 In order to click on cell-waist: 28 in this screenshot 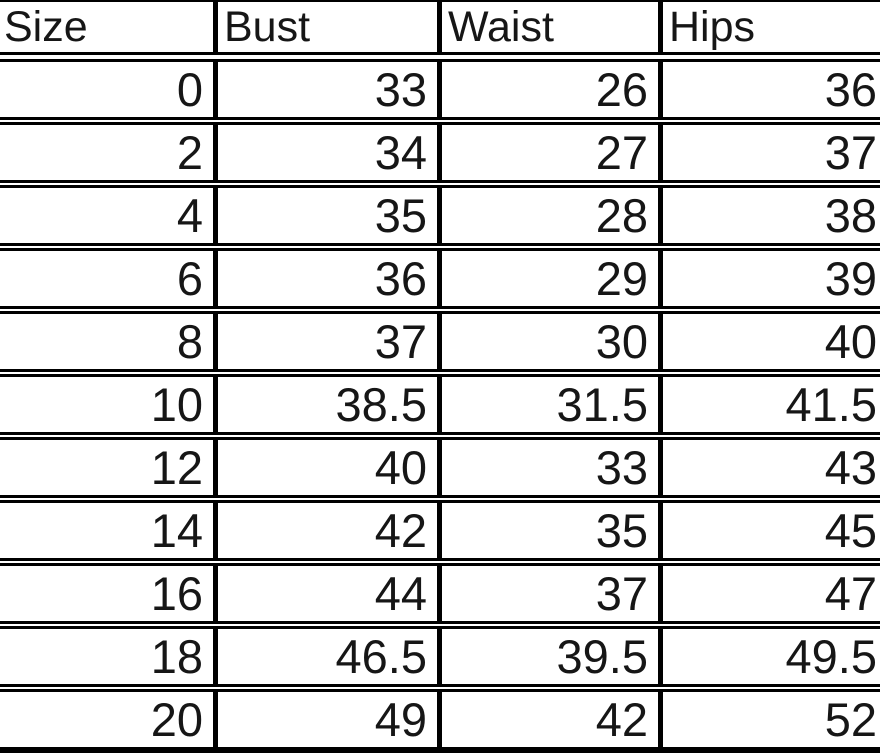, I will do `click(550, 216)`.